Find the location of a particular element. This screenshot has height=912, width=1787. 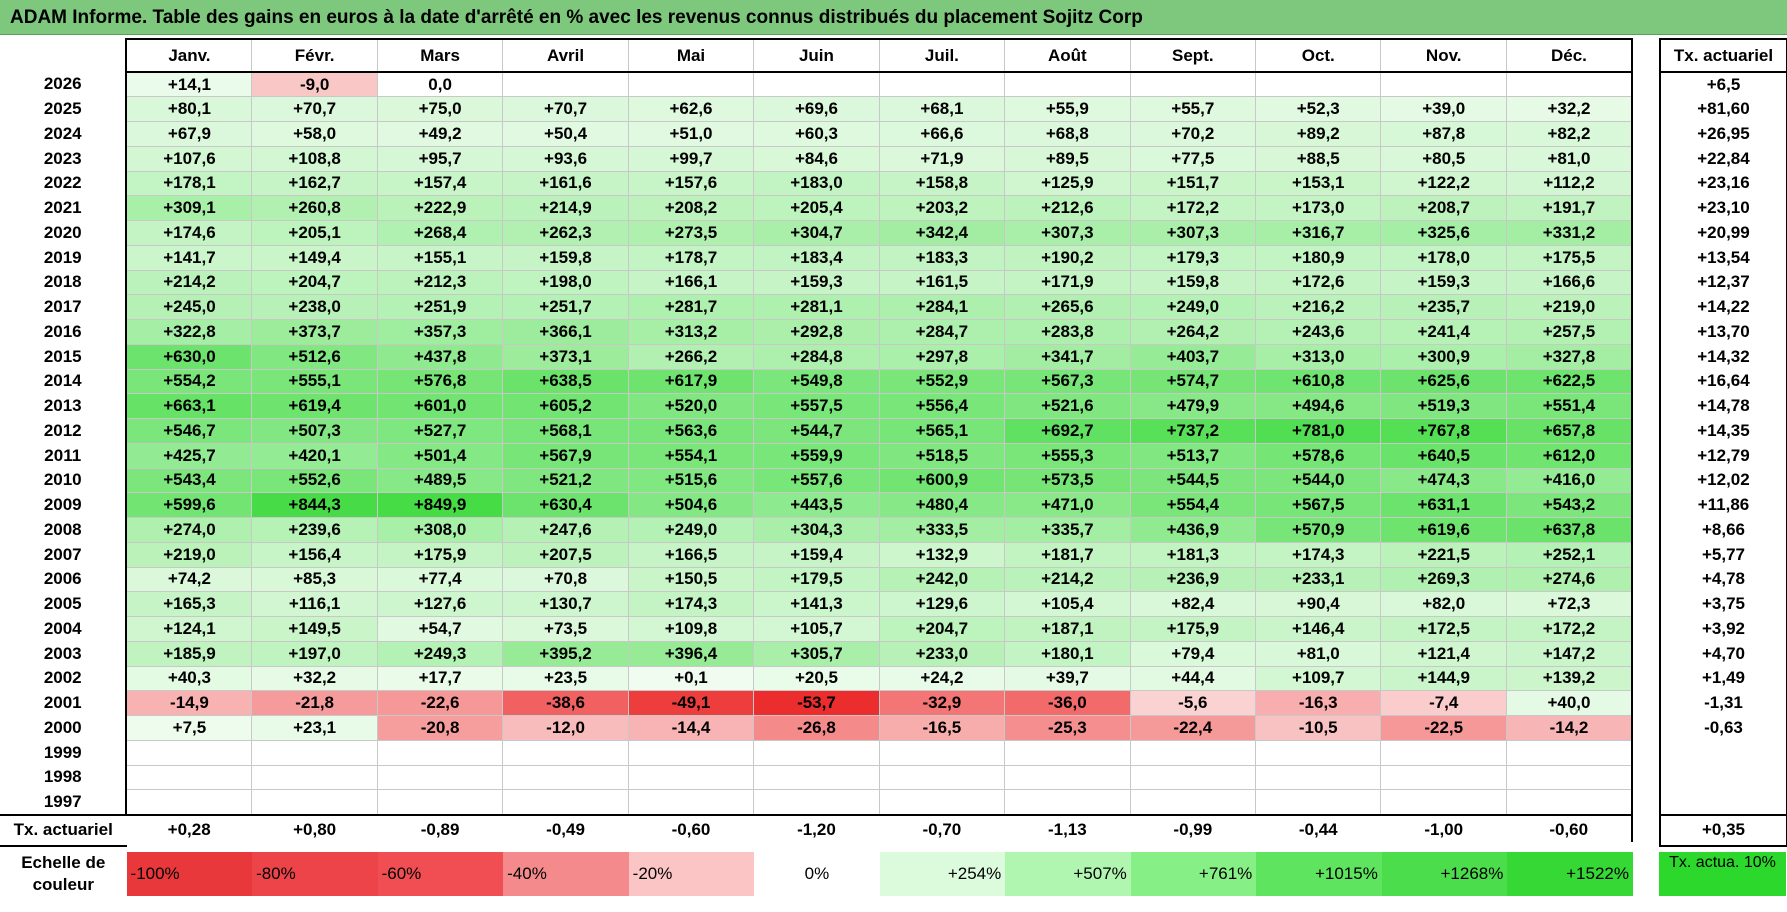

gain-cell: +247,6 is located at coordinates (565, 530).